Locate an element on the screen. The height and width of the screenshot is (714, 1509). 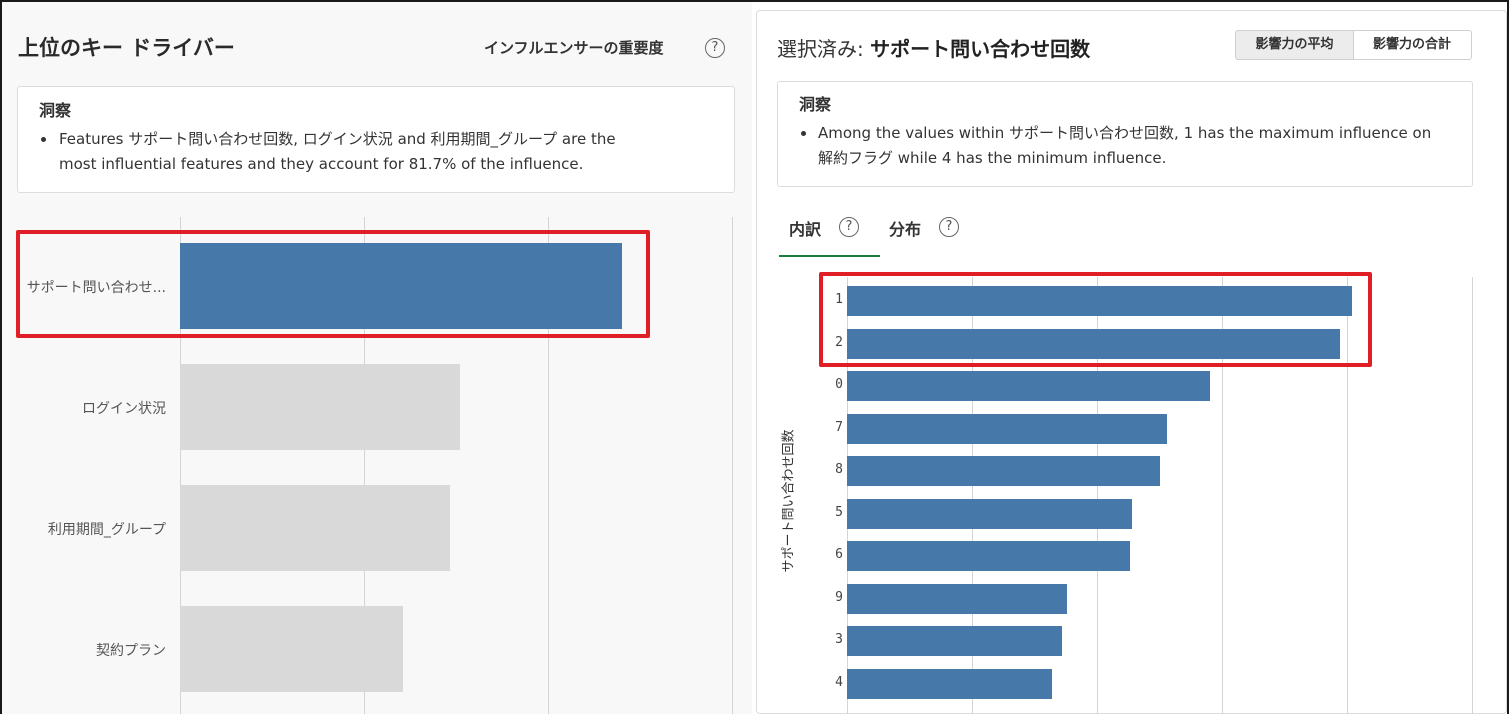
tab-distribution: 分布 is located at coordinates (905, 229).